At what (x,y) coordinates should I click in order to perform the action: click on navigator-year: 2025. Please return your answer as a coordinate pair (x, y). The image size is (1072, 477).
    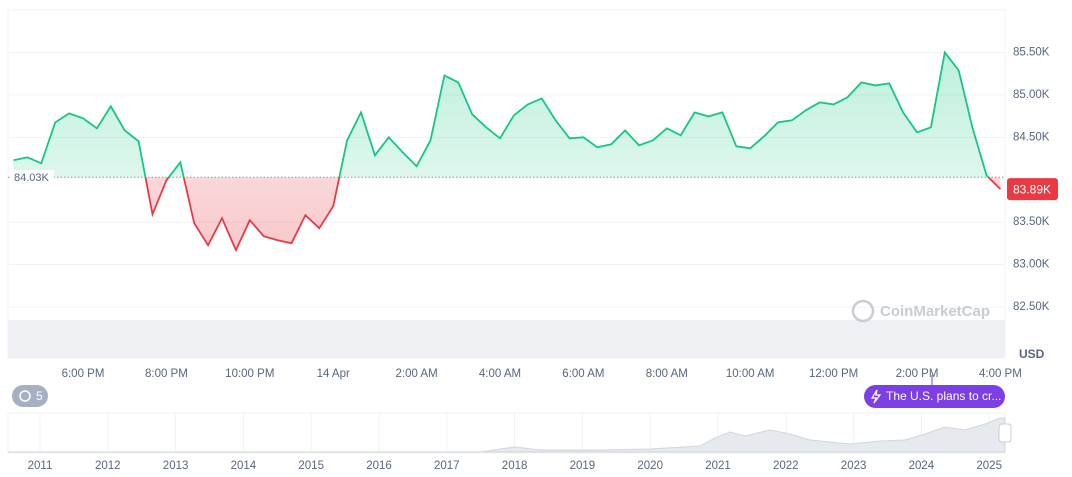
    Looking at the image, I should click on (989, 466).